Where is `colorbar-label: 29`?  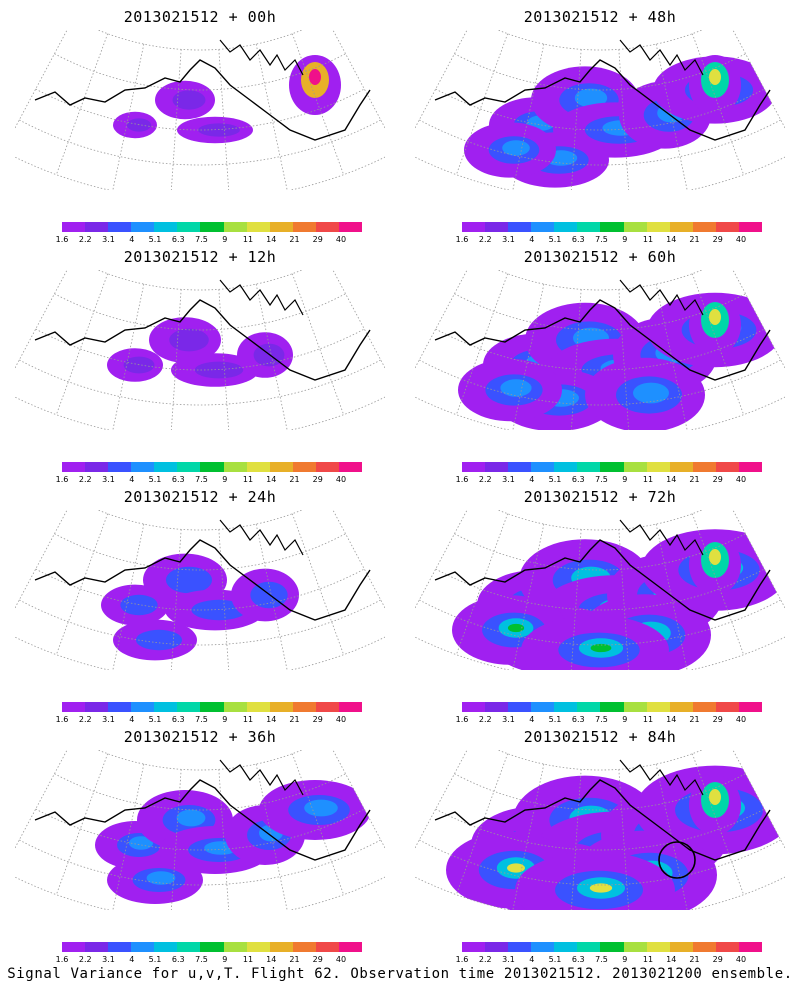 colorbar-label: 29 is located at coordinates (317, 719).